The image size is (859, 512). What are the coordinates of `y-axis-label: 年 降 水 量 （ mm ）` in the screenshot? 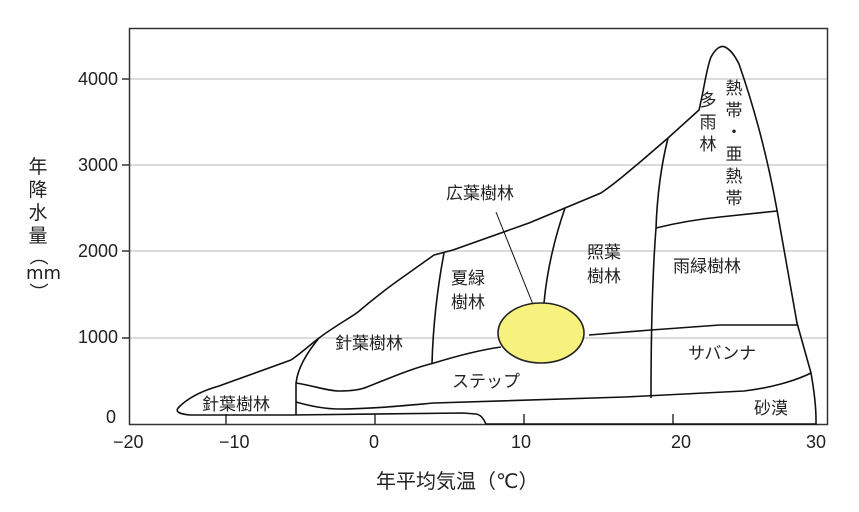 It's located at (44, 229).